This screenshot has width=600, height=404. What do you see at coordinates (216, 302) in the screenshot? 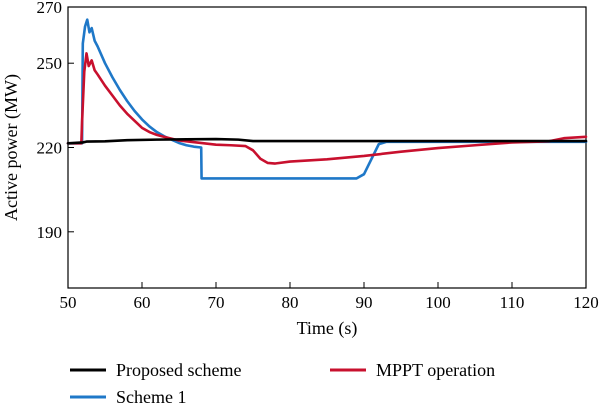
I see `x-tick-label: 70` at bounding box center [216, 302].